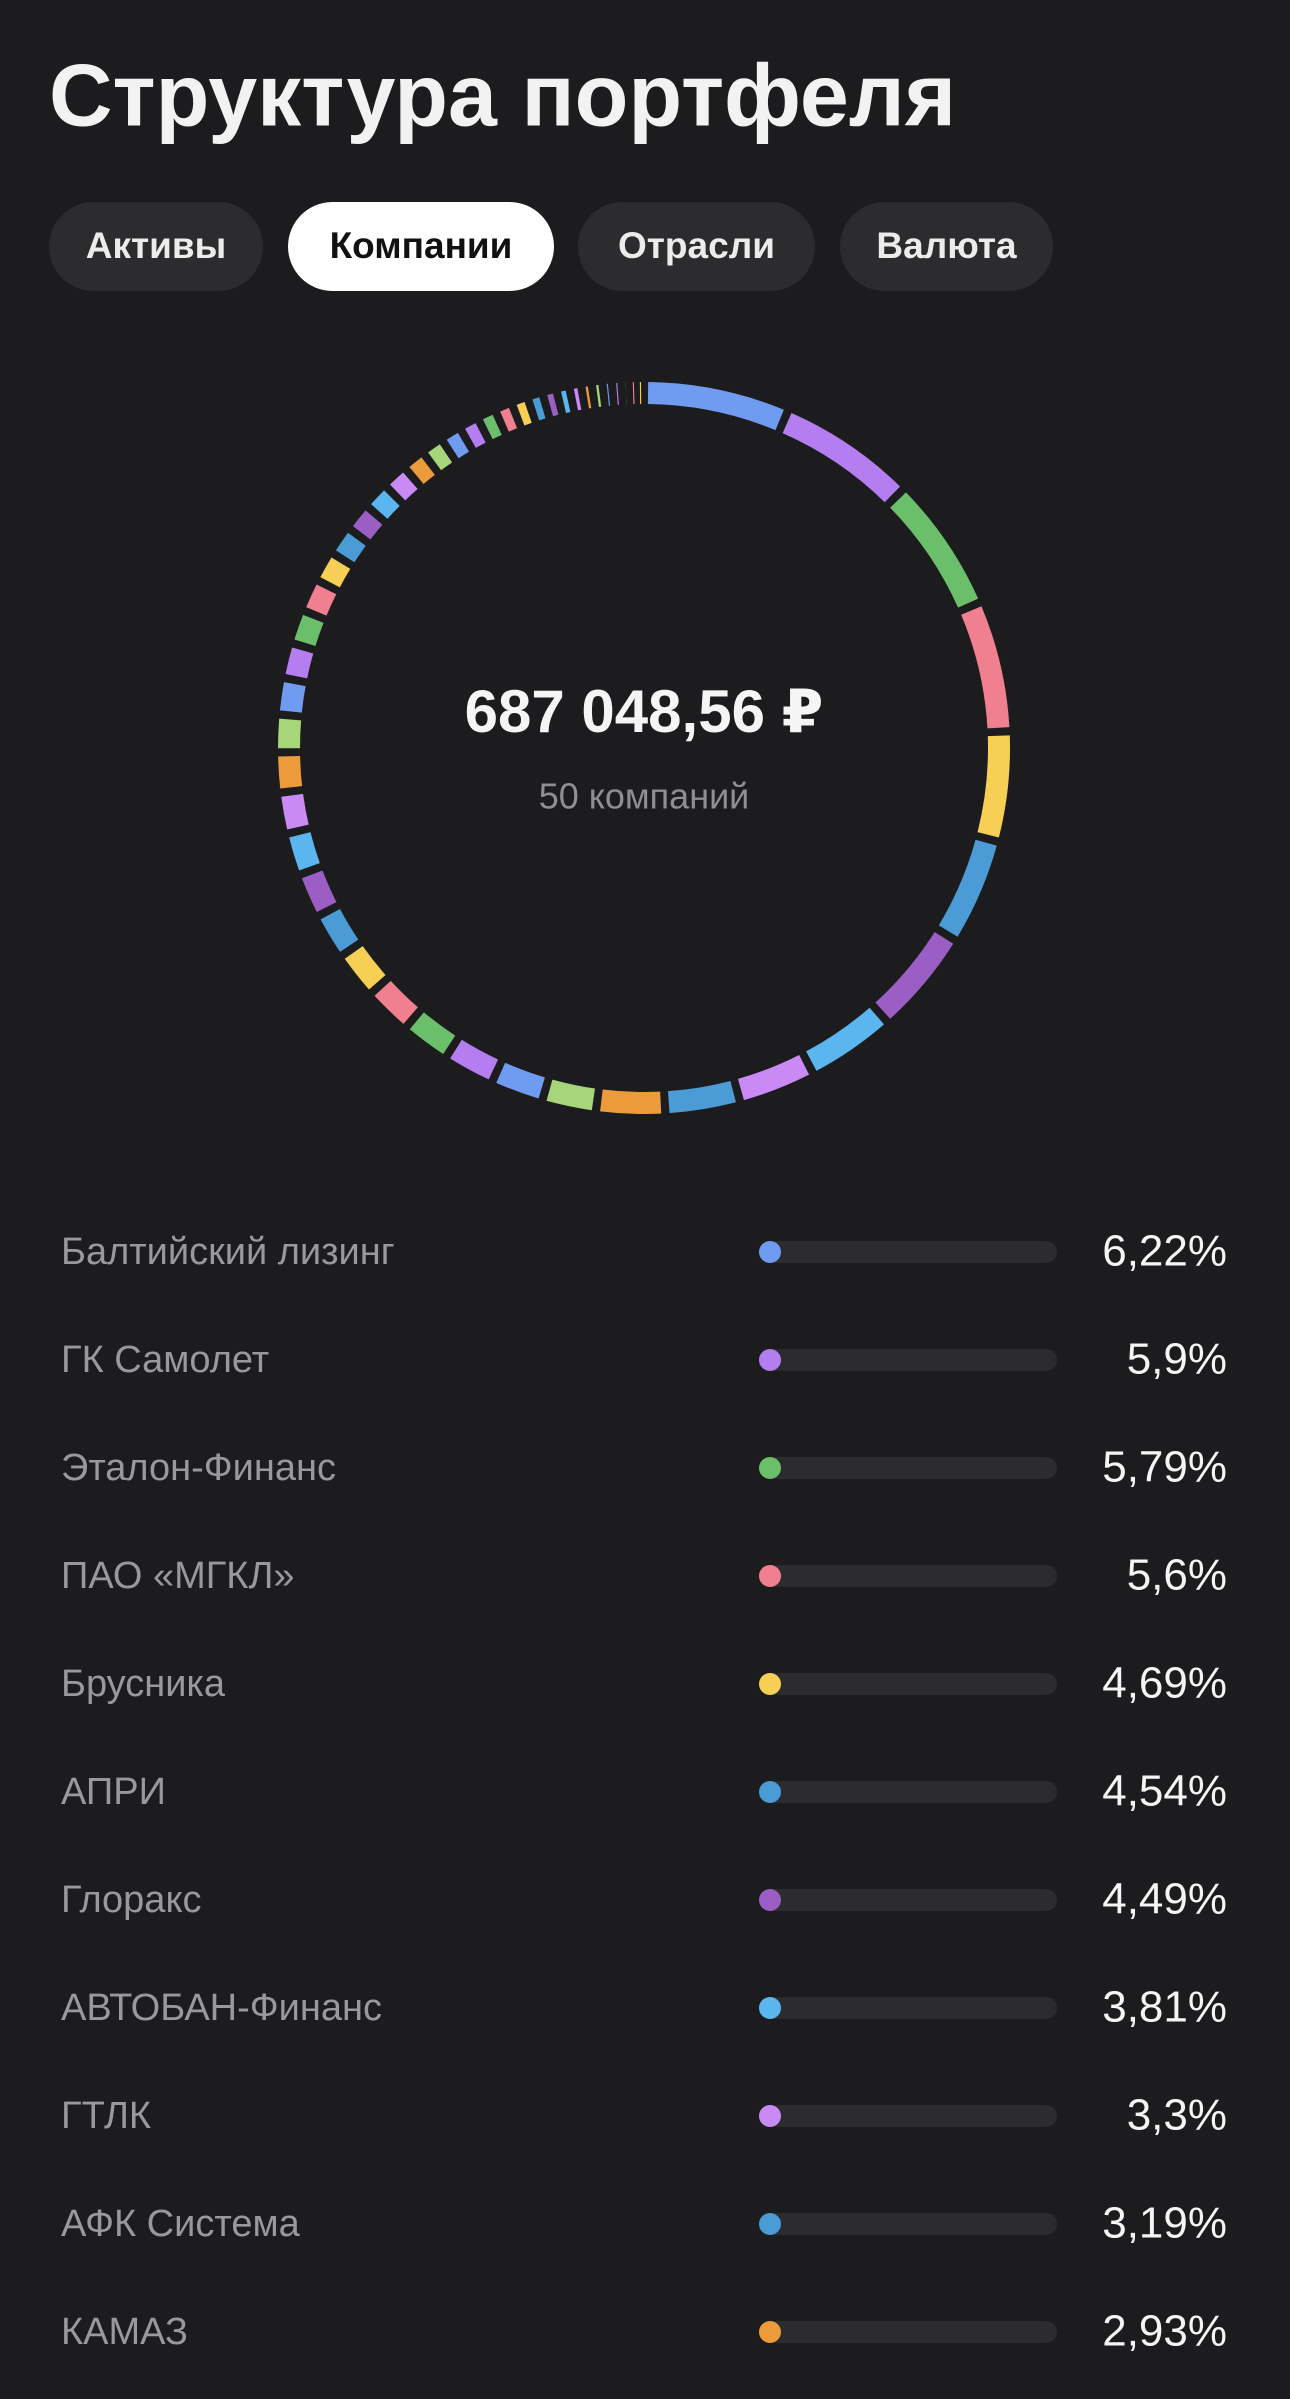  What do you see at coordinates (198, 1468) in the screenshot?
I see `company-name: Эталон-Финанс` at bounding box center [198, 1468].